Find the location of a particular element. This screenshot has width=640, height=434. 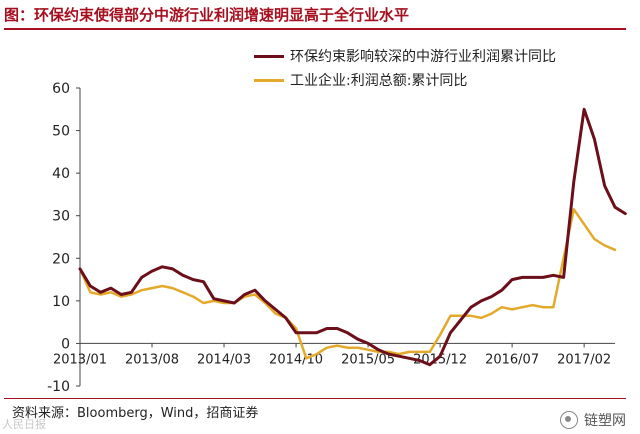

x-tick-label: 2016/07 is located at coordinates (512, 359).